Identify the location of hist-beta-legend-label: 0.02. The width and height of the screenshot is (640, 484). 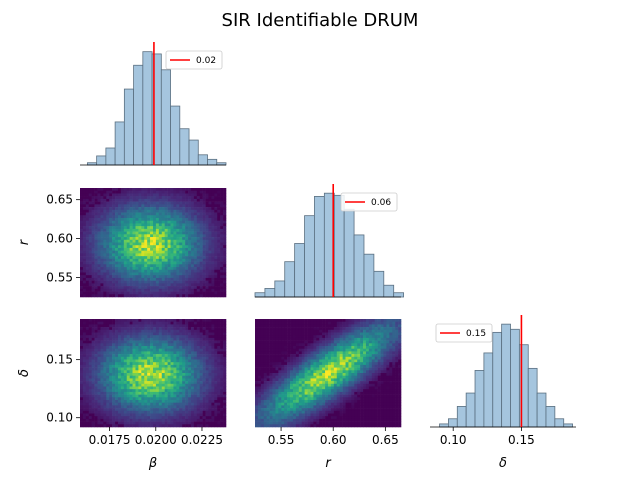
(206, 61).